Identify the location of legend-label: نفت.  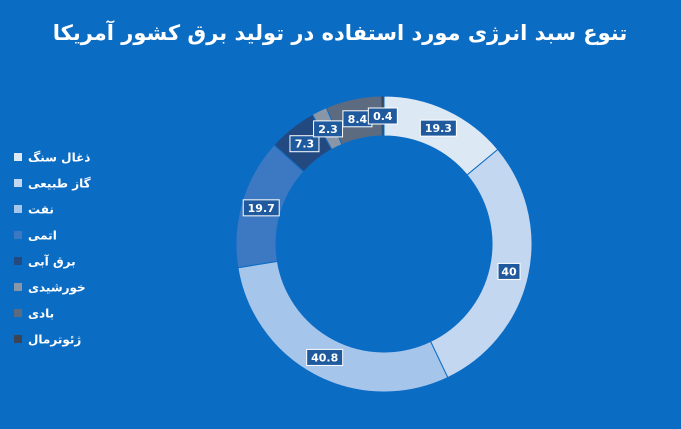
(41, 210).